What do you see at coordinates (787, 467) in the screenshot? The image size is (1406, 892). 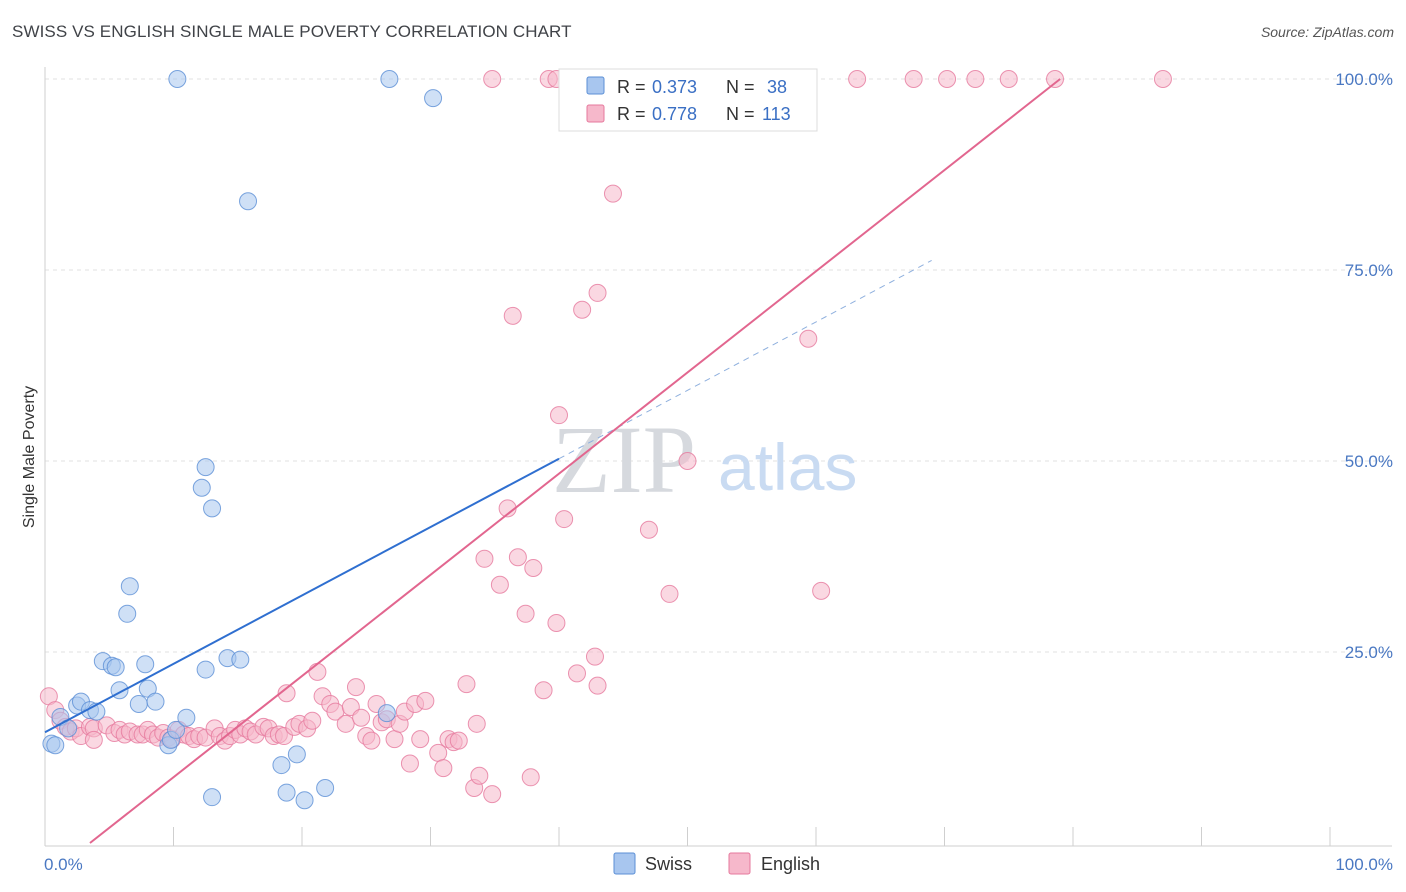 I see `watermark-atlas: atlas` at bounding box center [787, 467].